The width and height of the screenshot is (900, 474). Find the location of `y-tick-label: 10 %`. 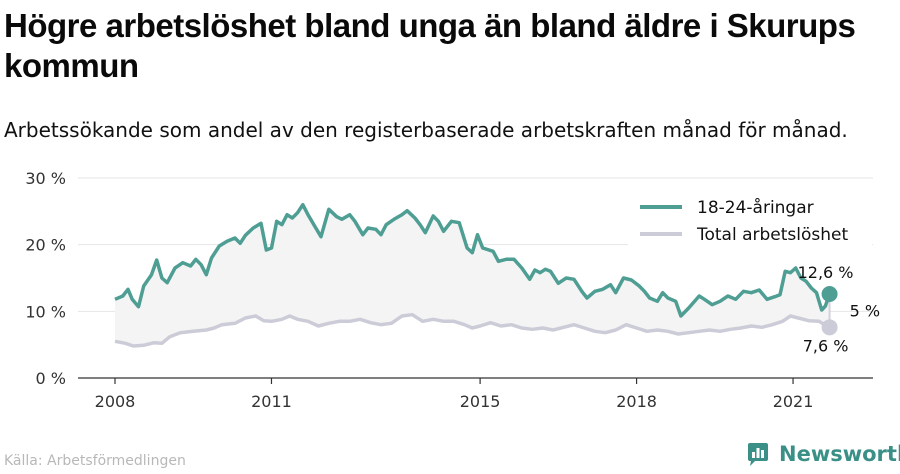

y-tick-label: 10 % is located at coordinates (45, 311).